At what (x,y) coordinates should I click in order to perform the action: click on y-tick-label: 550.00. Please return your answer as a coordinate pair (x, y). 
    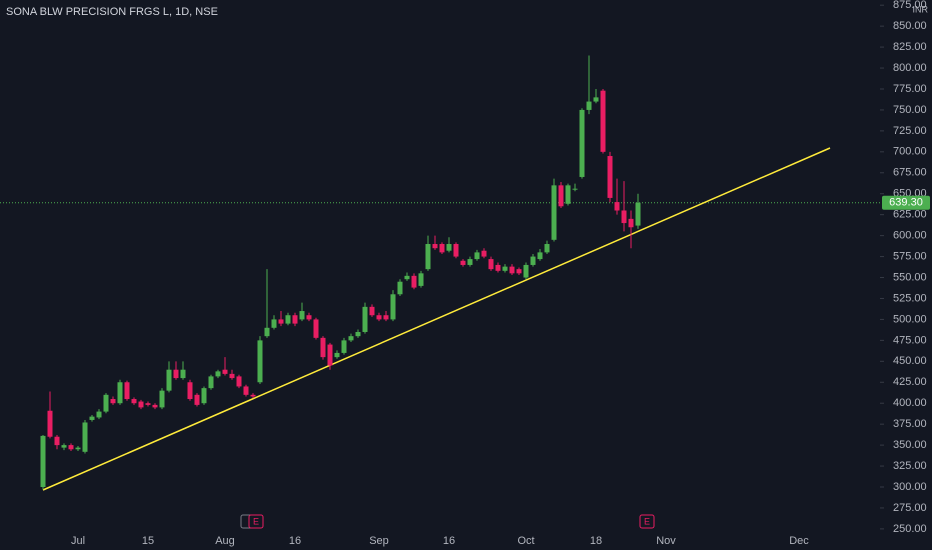
    Looking at the image, I should click on (910, 277).